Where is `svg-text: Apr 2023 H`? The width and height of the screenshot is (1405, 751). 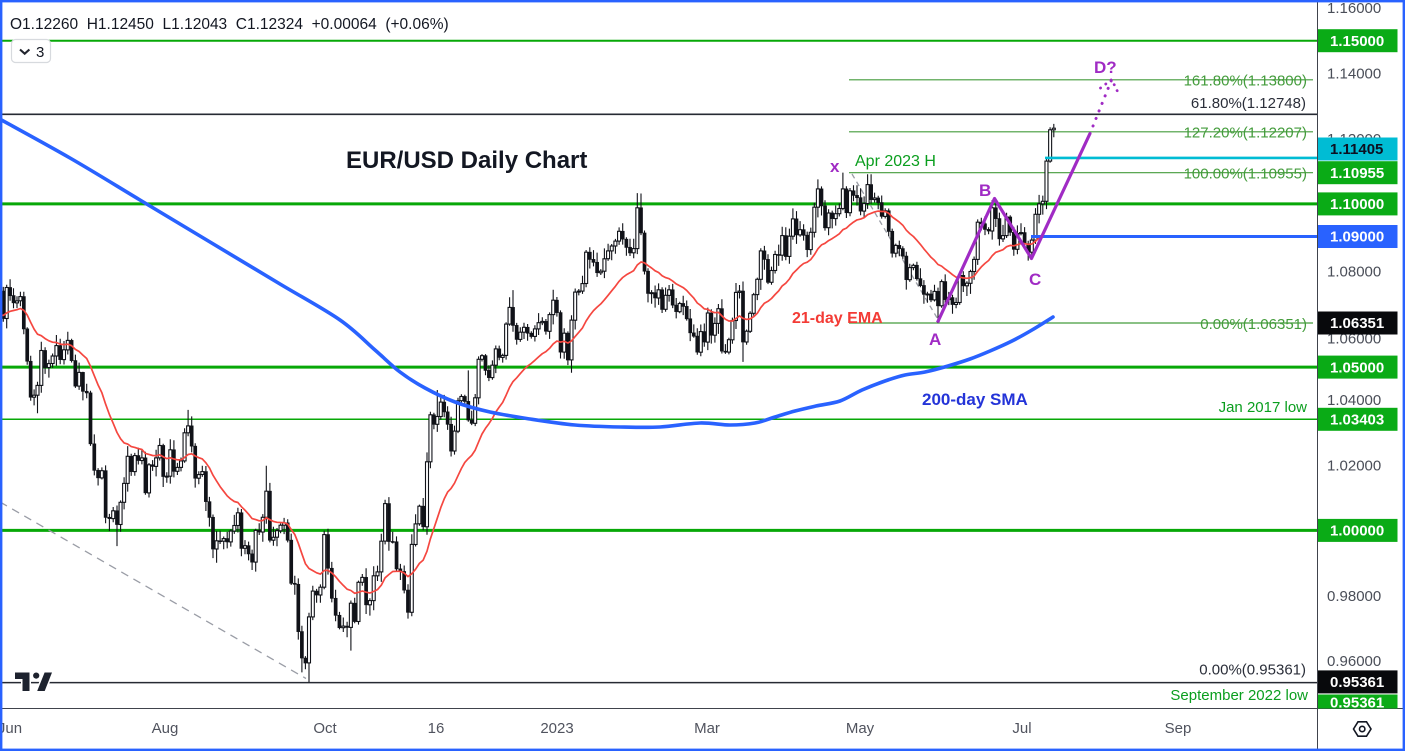
svg-text: Apr 2023 H is located at coordinates (895, 161).